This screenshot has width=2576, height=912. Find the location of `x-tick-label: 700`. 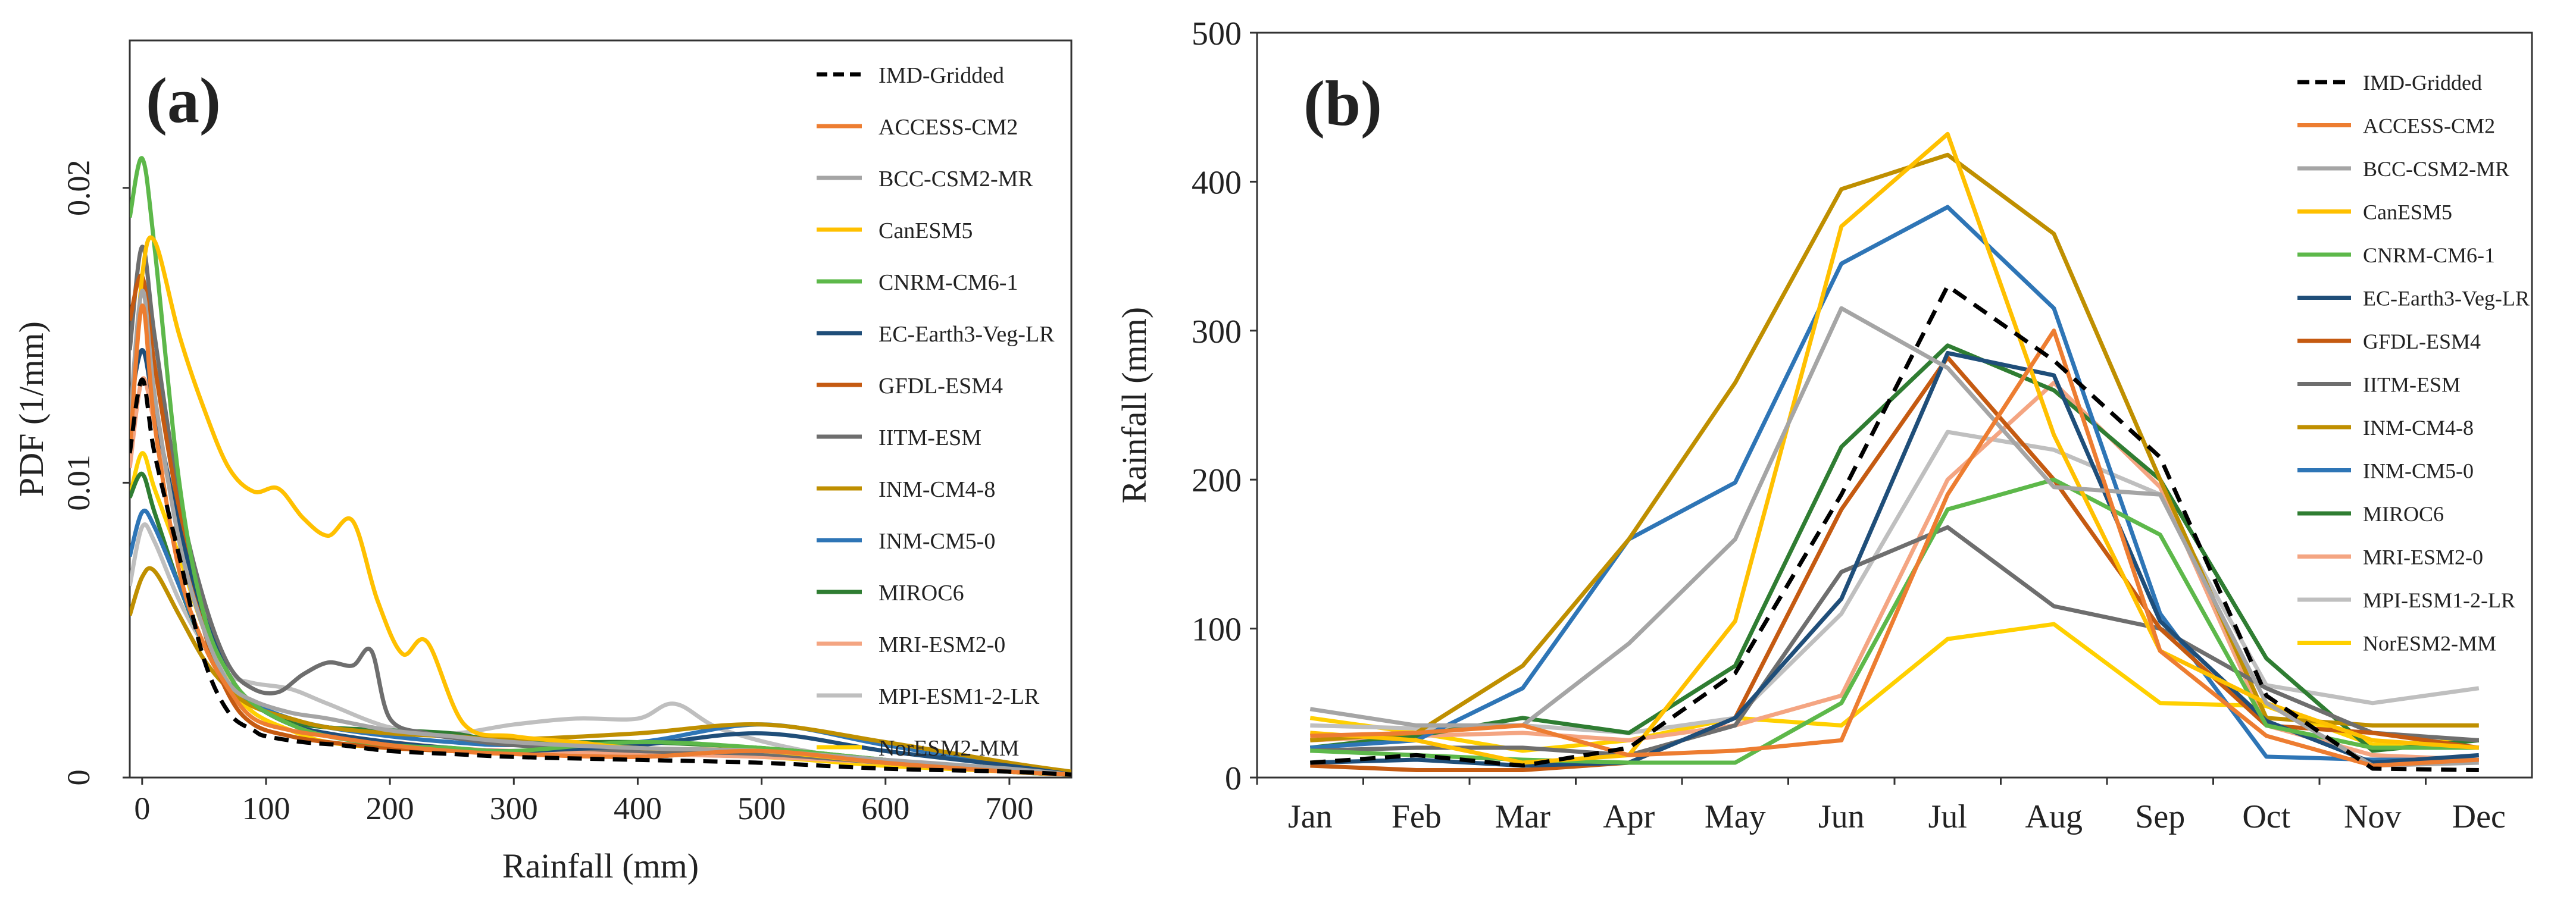

x-tick-label: 700 is located at coordinates (1009, 808).